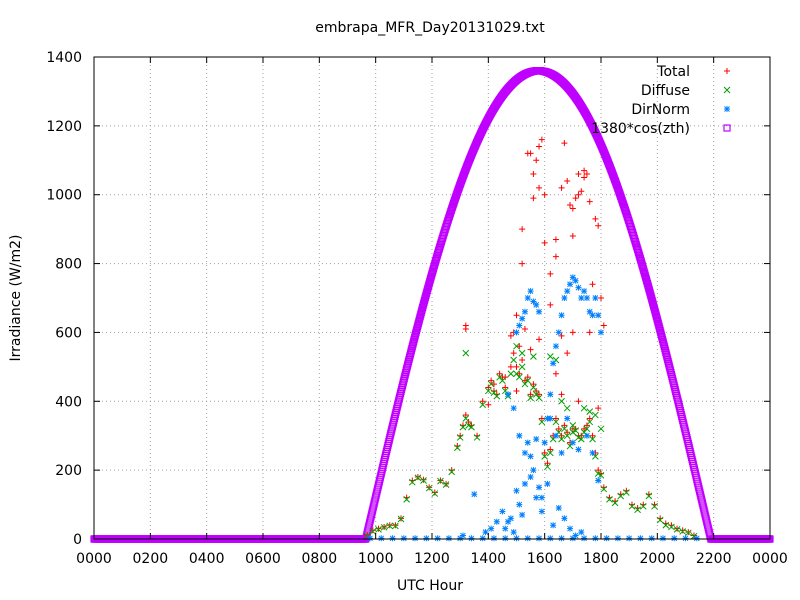 The width and height of the screenshot is (800, 600). I want to click on x-tick-label: 1800, so click(601, 559).